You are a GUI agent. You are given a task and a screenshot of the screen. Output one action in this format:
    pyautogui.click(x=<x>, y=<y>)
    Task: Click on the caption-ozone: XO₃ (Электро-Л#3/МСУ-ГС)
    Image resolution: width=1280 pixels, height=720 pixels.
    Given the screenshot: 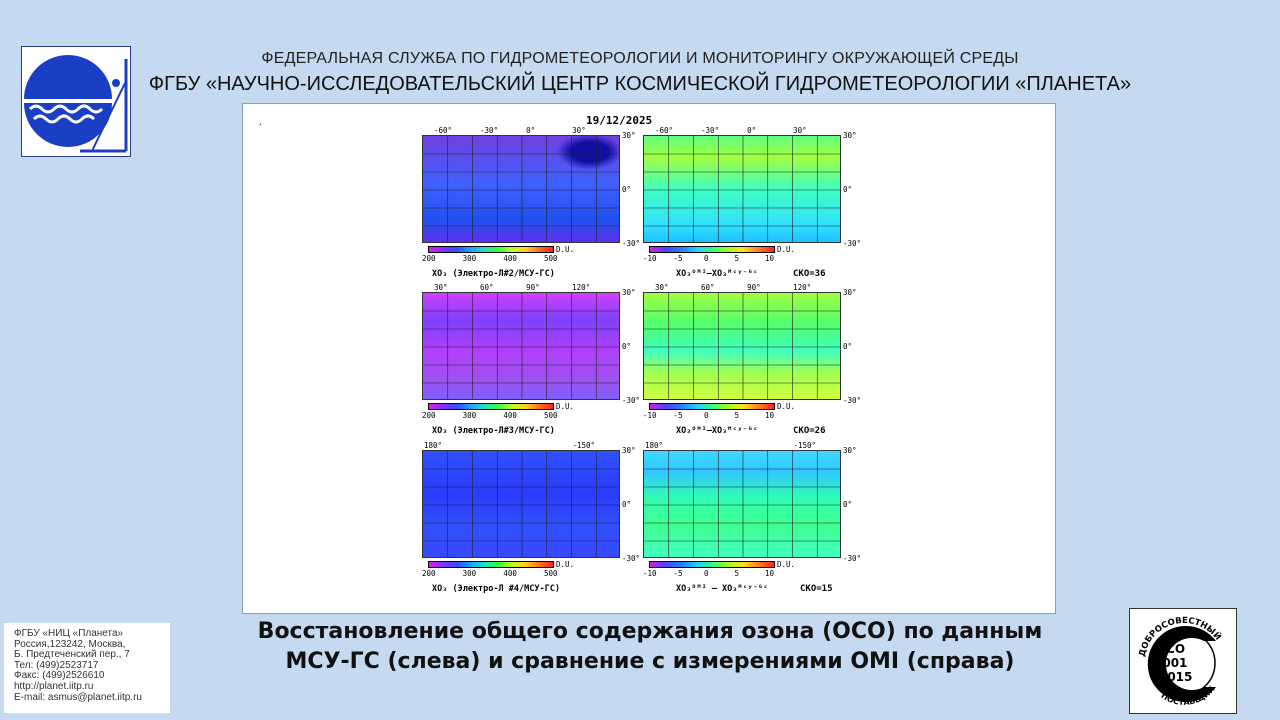 What is the action you would take?
    pyautogui.click(x=493, y=431)
    